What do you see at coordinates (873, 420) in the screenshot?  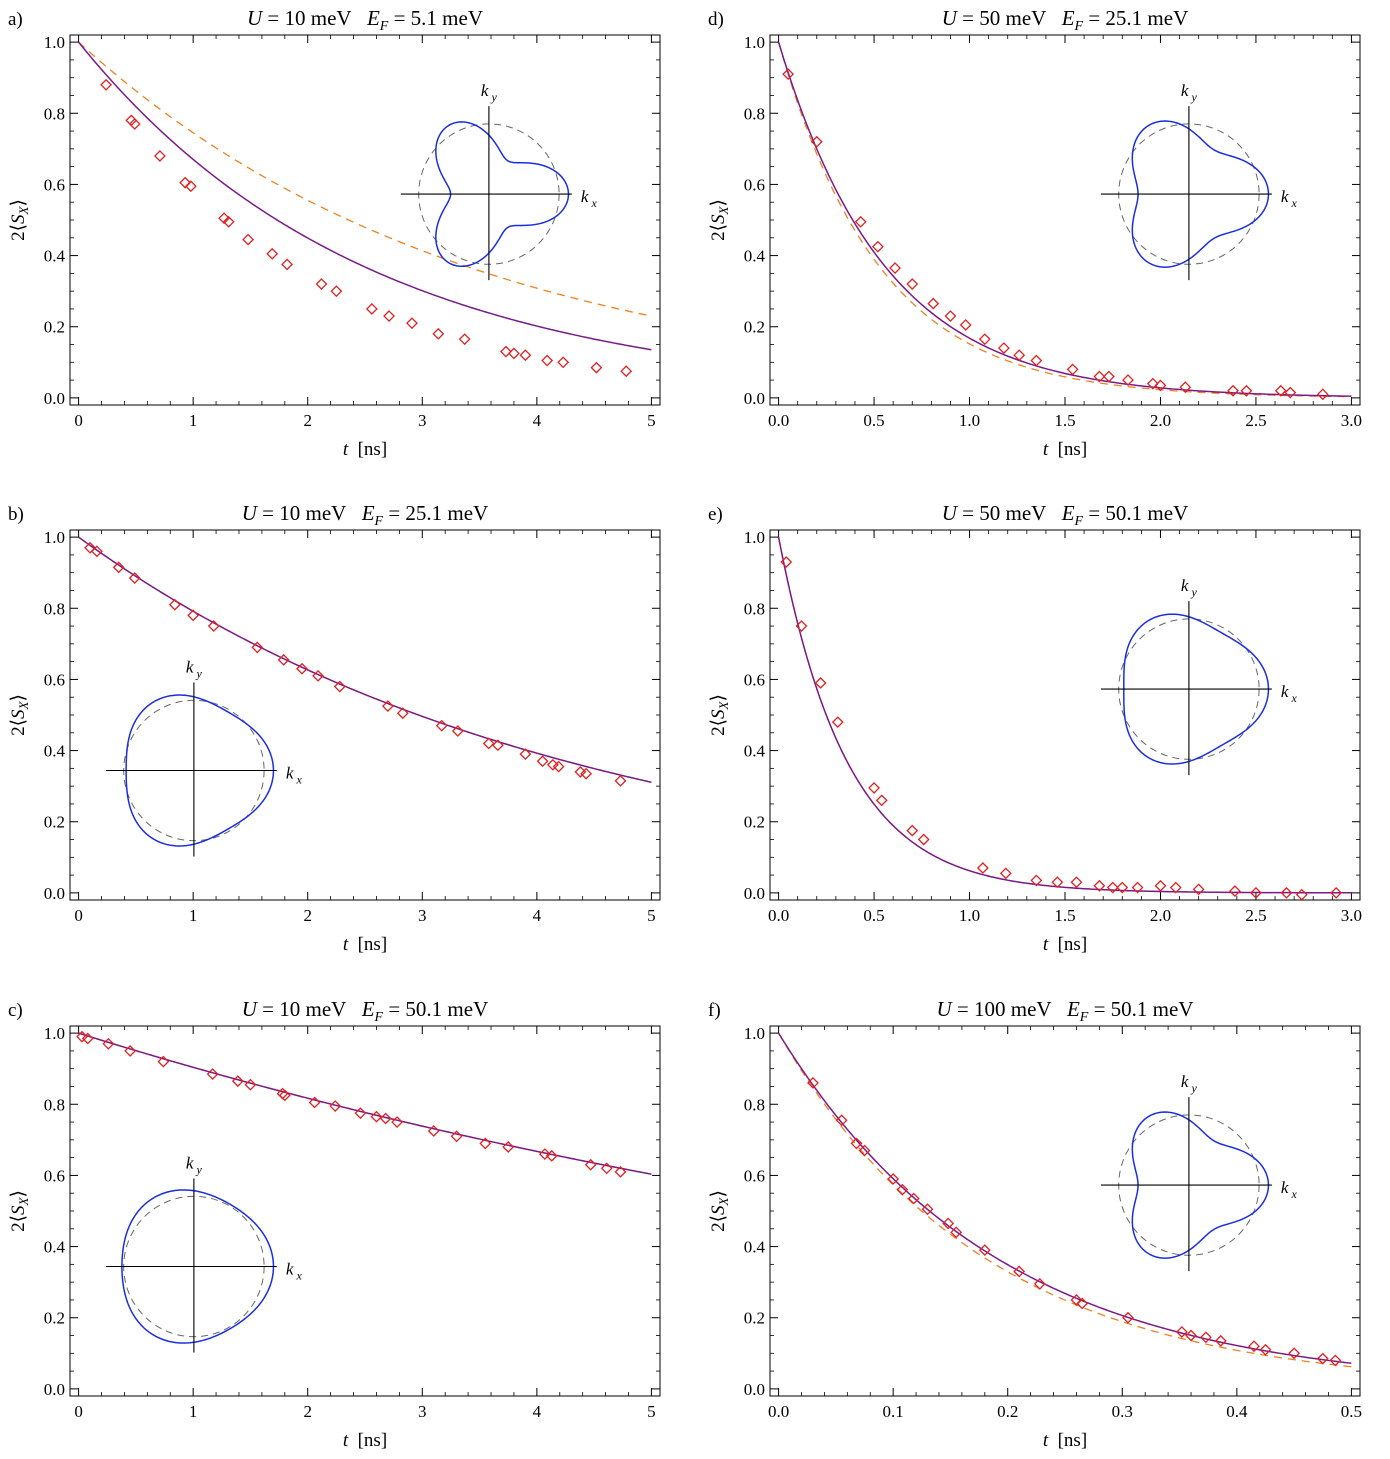 I see `x-tick-label: 0.5` at bounding box center [873, 420].